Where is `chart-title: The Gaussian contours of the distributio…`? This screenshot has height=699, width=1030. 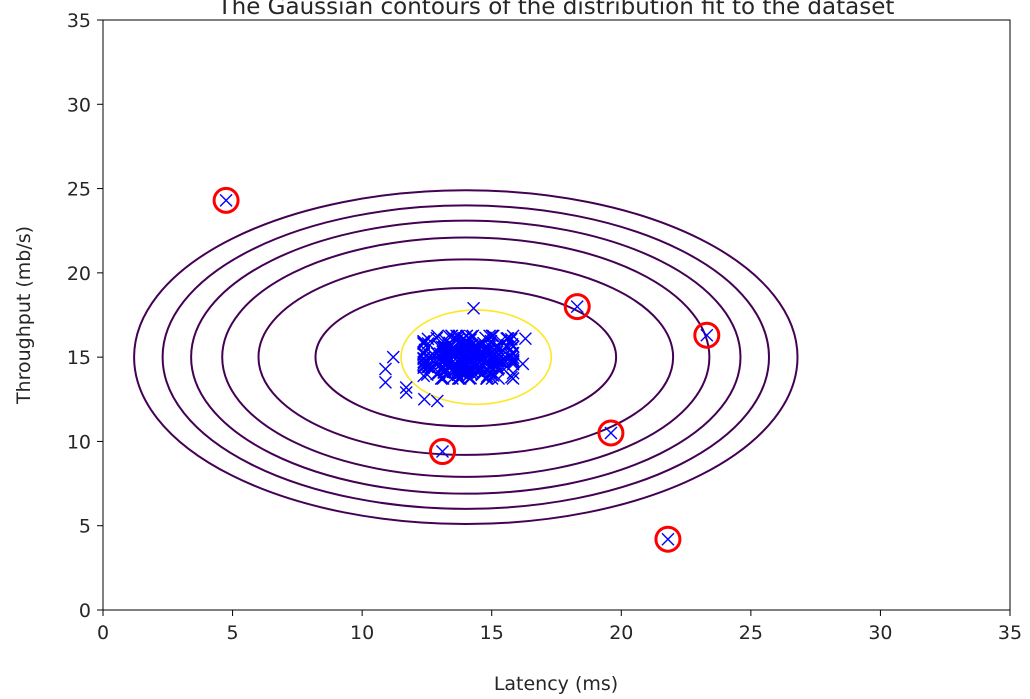 chart-title: The Gaussian contours of the distributio… is located at coordinates (556, 10).